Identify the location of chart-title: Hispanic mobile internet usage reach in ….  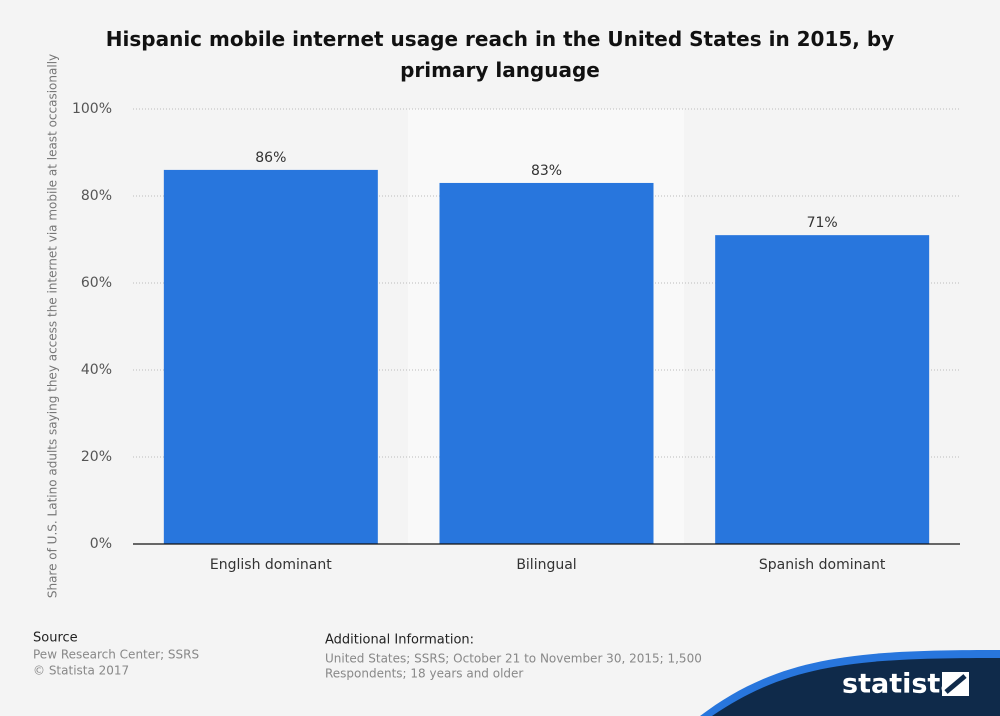
(500, 54).